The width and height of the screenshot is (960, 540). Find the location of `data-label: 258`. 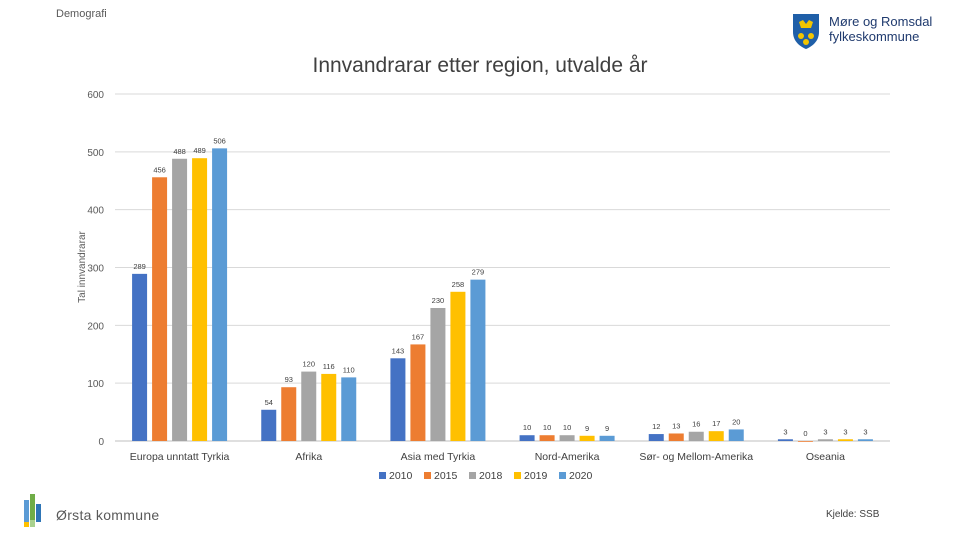

data-label: 258 is located at coordinates (458, 284).